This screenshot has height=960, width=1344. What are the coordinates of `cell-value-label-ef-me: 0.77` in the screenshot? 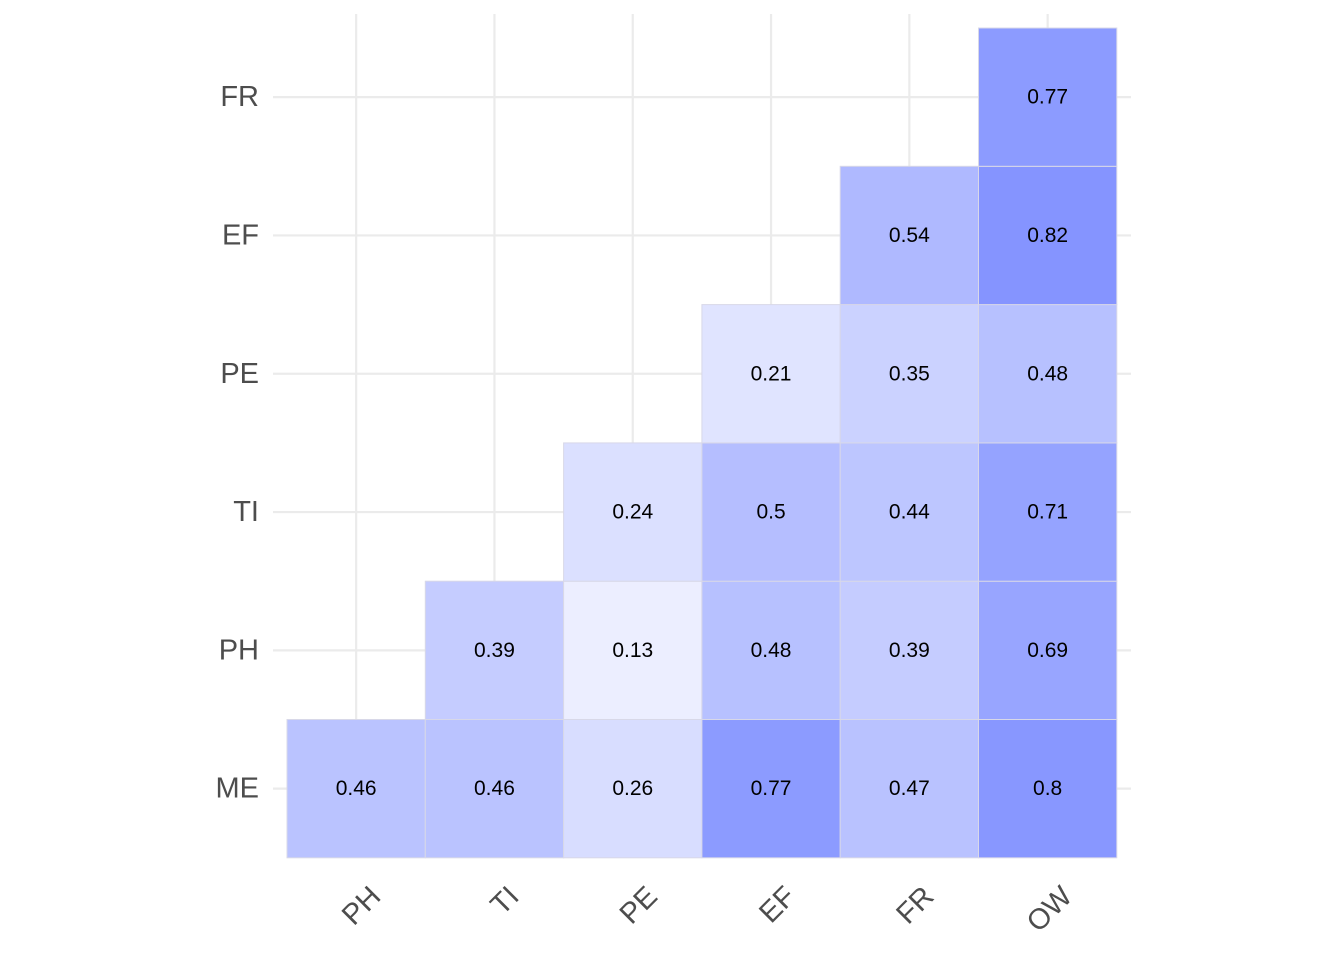 It's located at (771, 788).